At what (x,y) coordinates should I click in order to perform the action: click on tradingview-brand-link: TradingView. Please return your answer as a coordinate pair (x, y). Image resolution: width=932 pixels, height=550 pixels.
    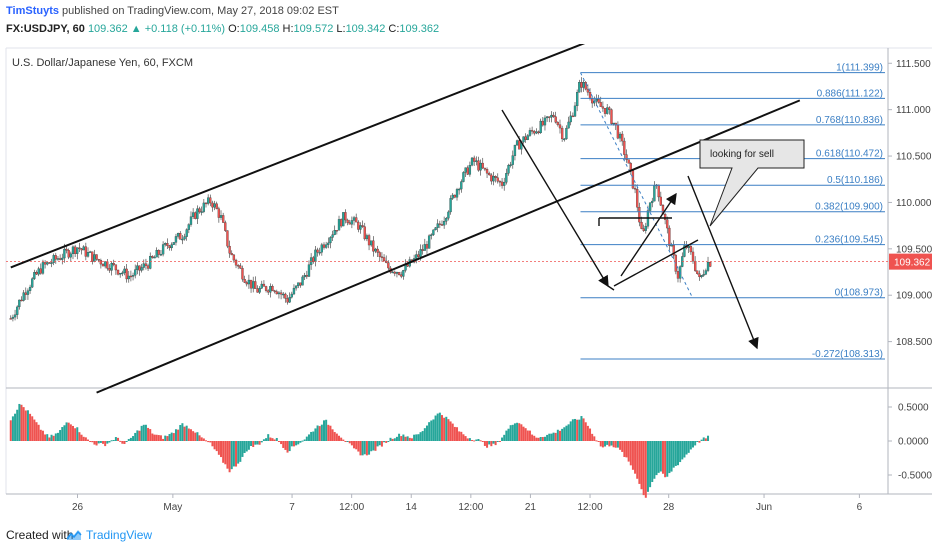
    Looking at the image, I should click on (119, 535).